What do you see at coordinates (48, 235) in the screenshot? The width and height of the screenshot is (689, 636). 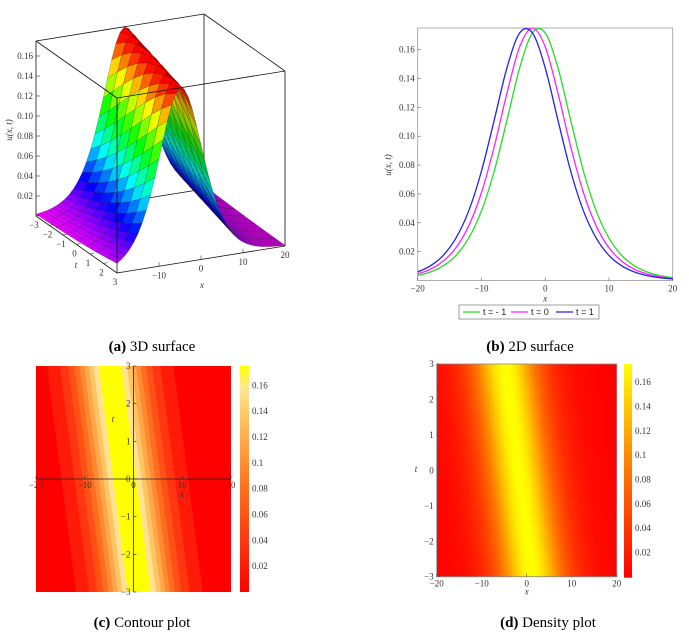 I see `t-tick-label: −2` at bounding box center [48, 235].